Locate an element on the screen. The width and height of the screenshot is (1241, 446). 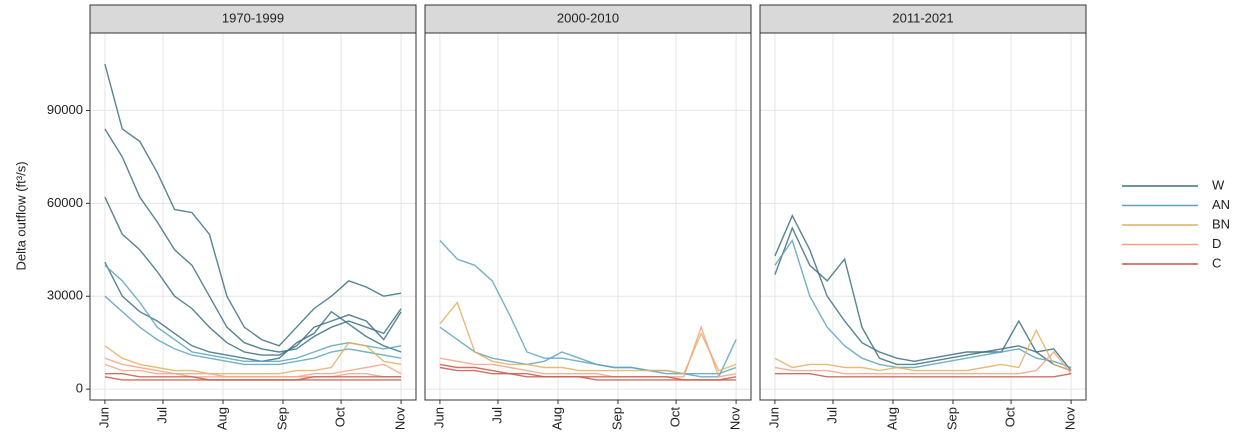
y-tick-label: 0 is located at coordinates (79, 388).